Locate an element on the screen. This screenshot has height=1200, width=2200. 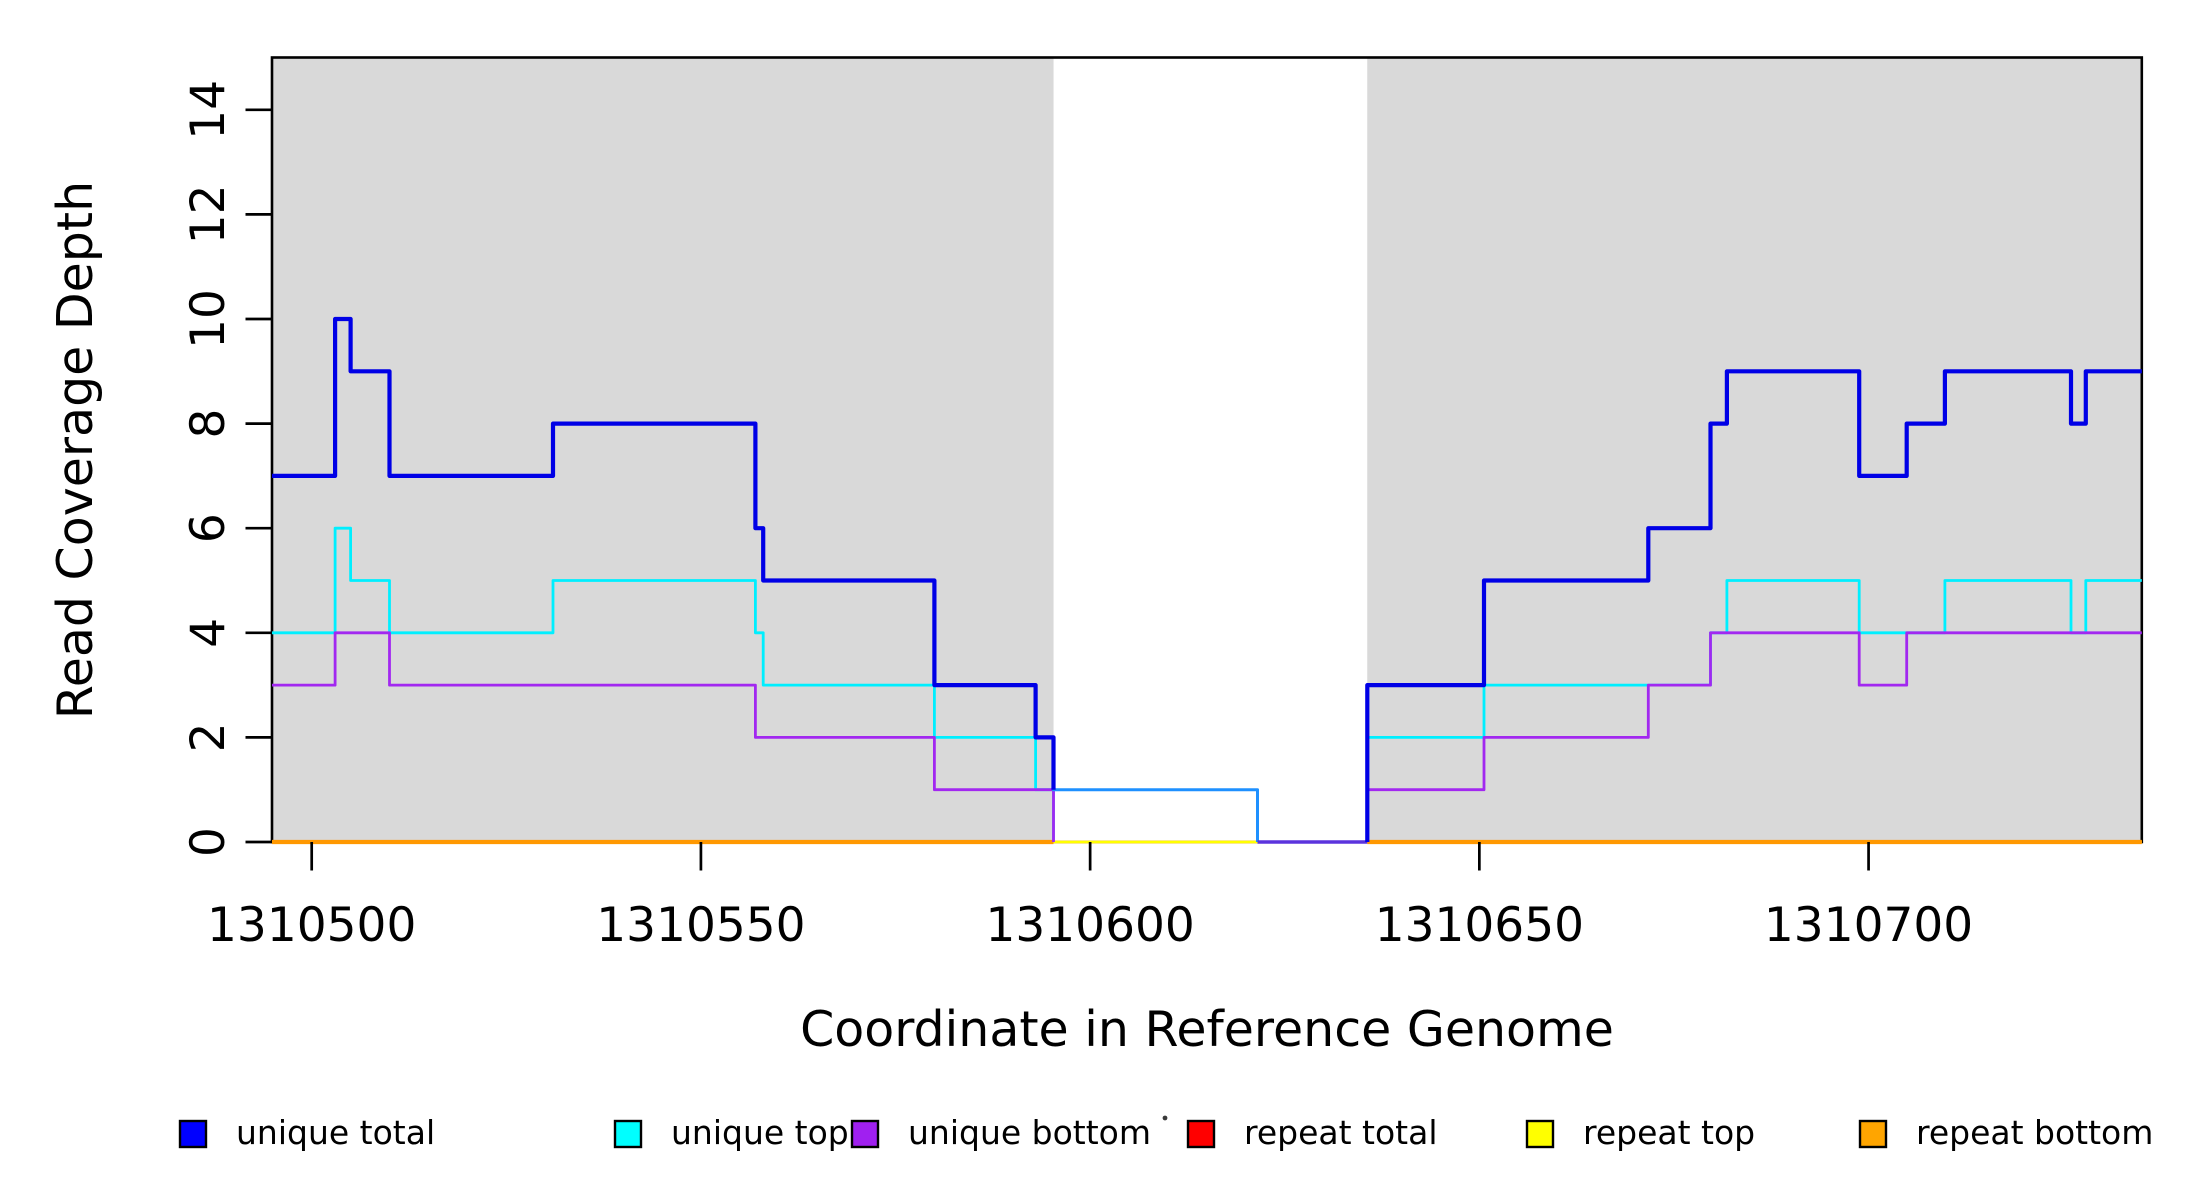
legend-item-repeat-top: repeat top is located at coordinates (1640, 1132).